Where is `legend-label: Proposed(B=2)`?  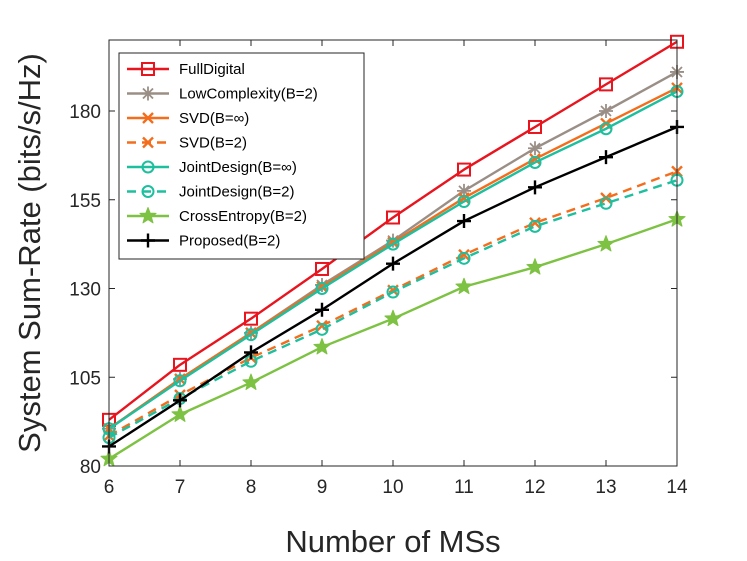
legend-label: Proposed(B=2) is located at coordinates (229, 241).